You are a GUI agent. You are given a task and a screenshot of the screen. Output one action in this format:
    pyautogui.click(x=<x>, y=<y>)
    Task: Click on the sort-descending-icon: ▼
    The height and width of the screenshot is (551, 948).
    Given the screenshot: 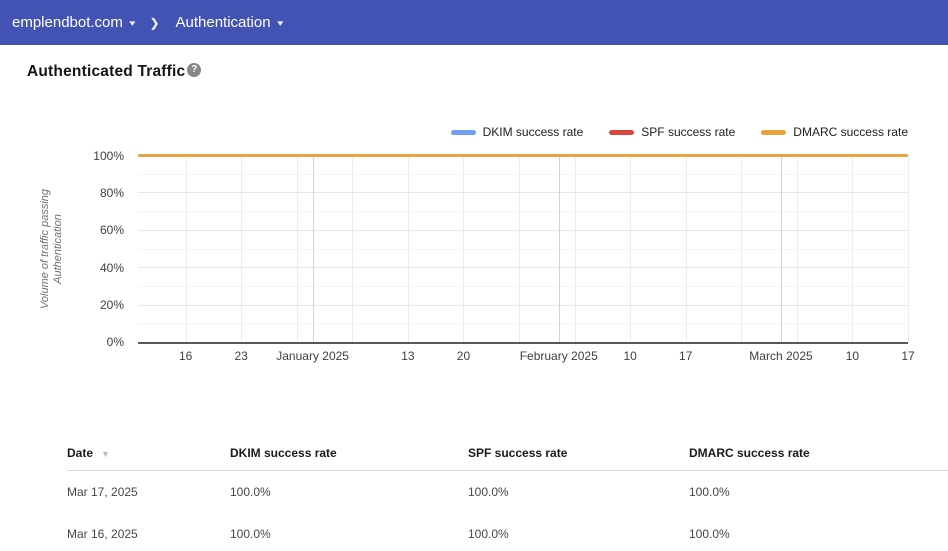 What is the action you would take?
    pyautogui.click(x=105, y=454)
    